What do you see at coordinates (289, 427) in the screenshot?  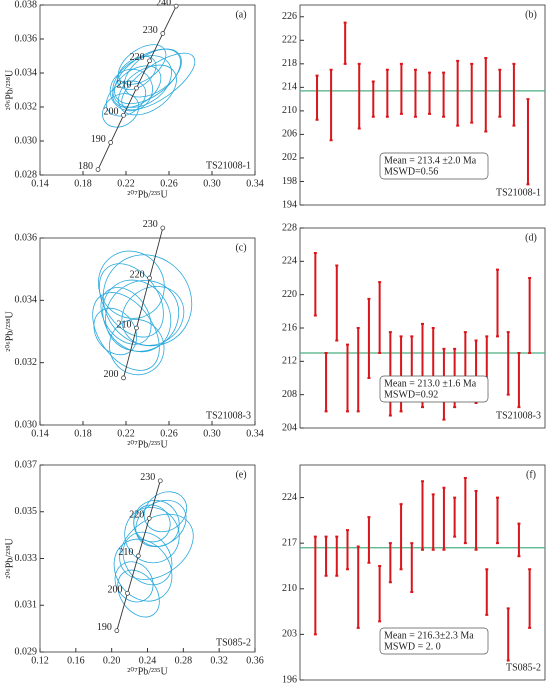 I see `y-tick-label: 204` at bounding box center [289, 427].